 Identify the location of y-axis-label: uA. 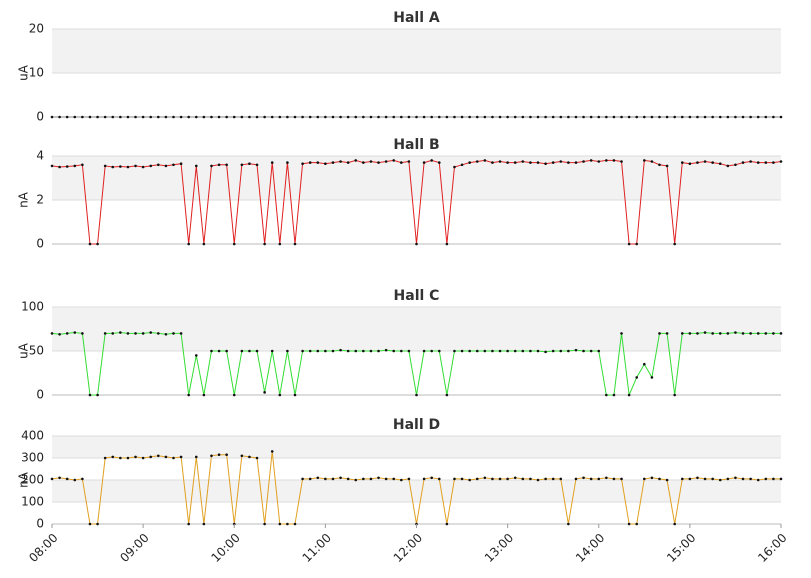
(24, 350).